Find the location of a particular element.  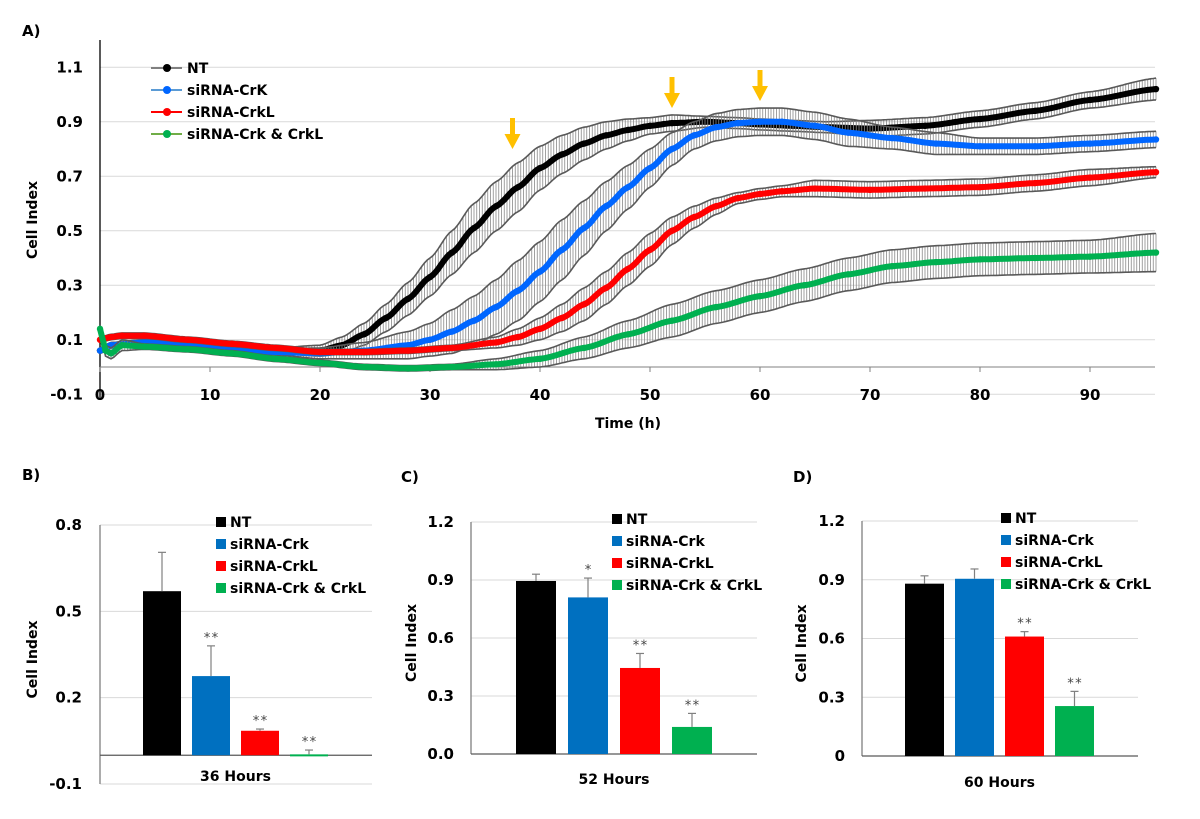

y-tick-label: -0.1 is located at coordinates (65, 784).